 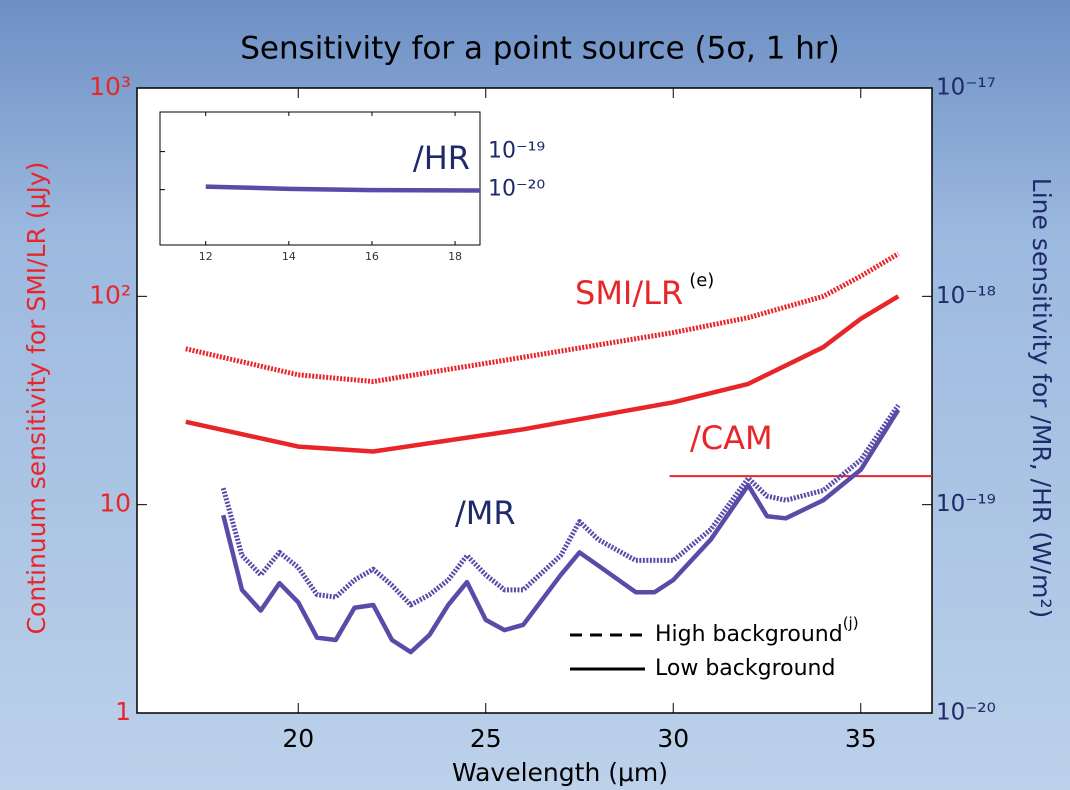 What do you see at coordinates (372, 256) in the screenshot?
I see `x-tick-label: 16` at bounding box center [372, 256].